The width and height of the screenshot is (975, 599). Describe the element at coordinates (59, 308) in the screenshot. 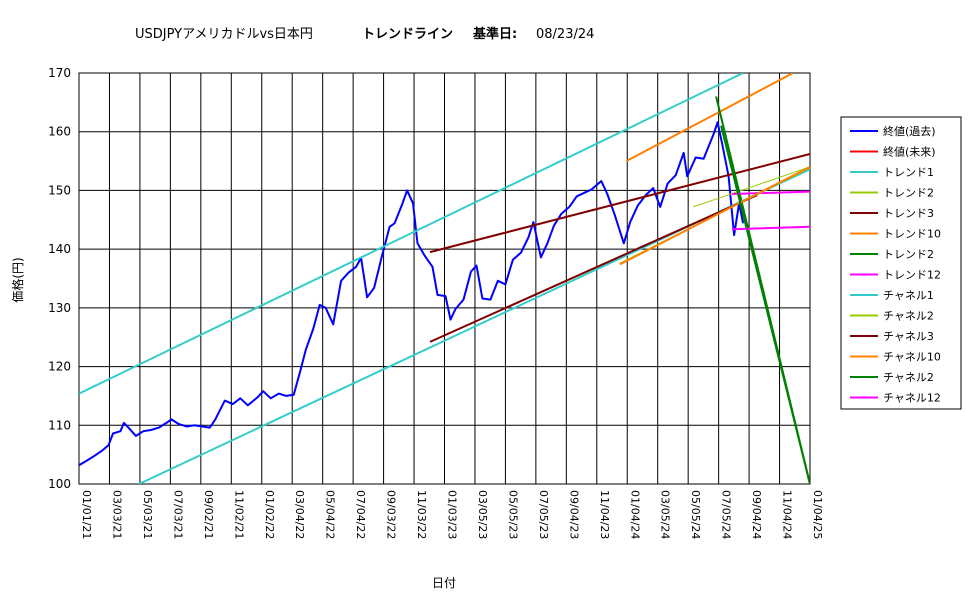

I see `y-tick-label: 130` at that location.